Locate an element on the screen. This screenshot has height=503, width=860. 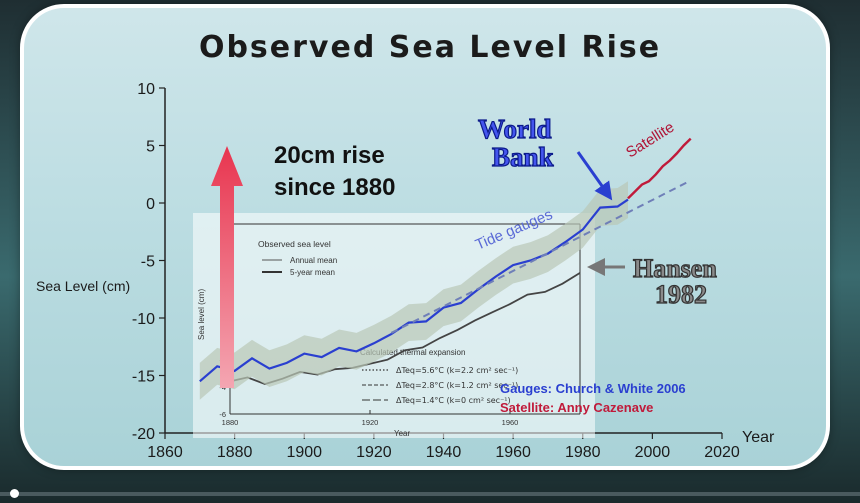
rise-arrow-icon is located at coordinates (227, 267).